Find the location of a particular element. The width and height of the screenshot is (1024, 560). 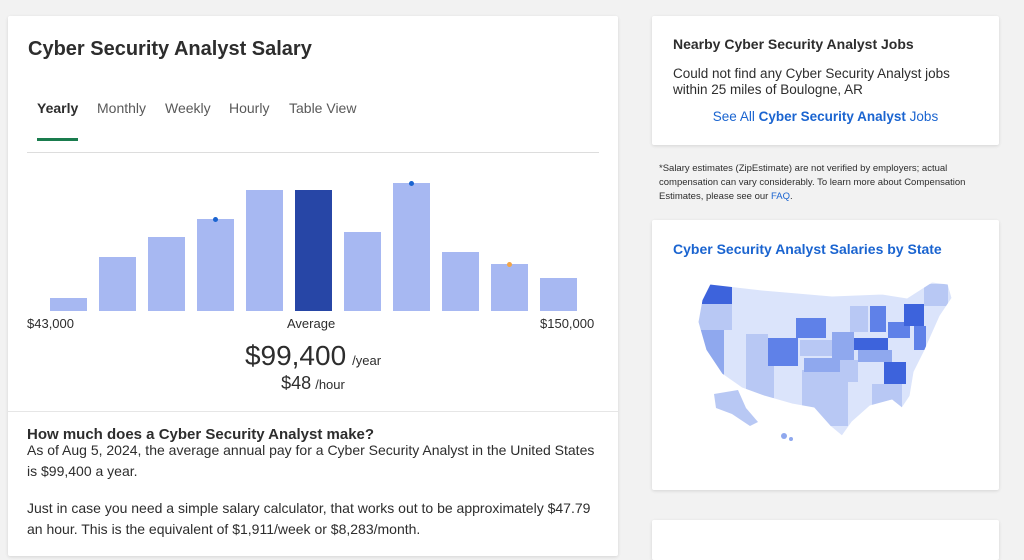

state-hawaii is located at coordinates (784, 436).